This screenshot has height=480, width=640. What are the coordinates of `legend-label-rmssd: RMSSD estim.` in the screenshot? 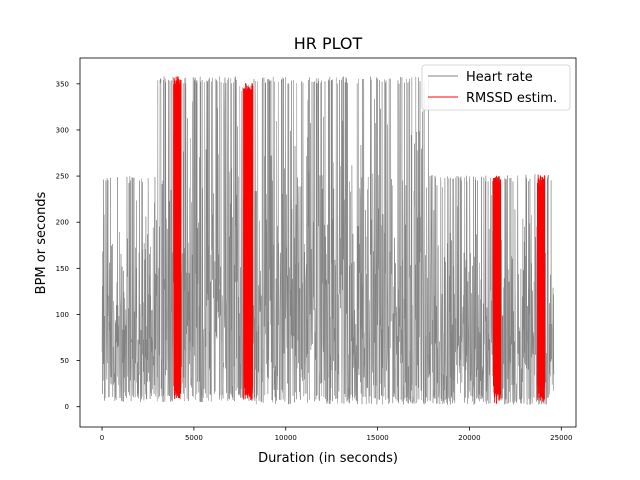 It's located at (511, 98).